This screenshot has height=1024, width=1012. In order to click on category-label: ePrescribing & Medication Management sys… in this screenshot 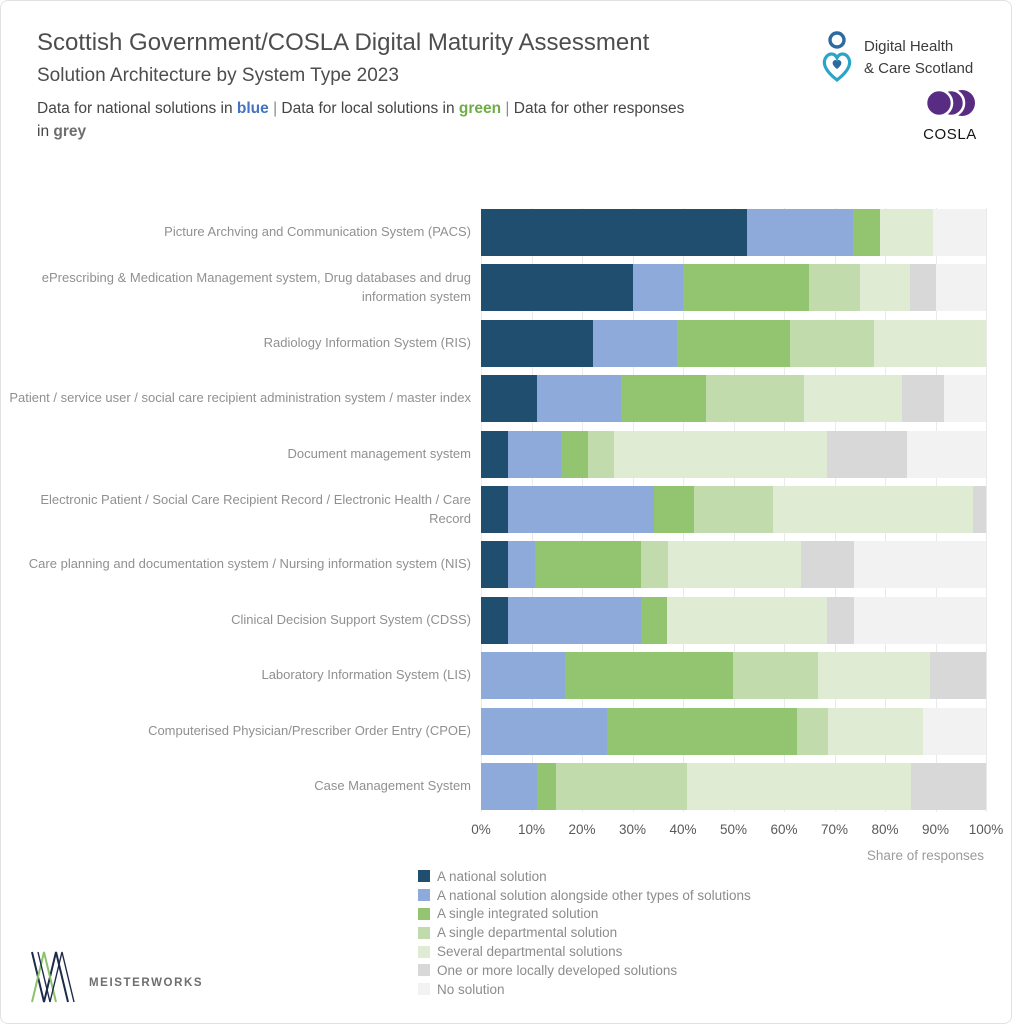, I will do `click(256, 287)`.